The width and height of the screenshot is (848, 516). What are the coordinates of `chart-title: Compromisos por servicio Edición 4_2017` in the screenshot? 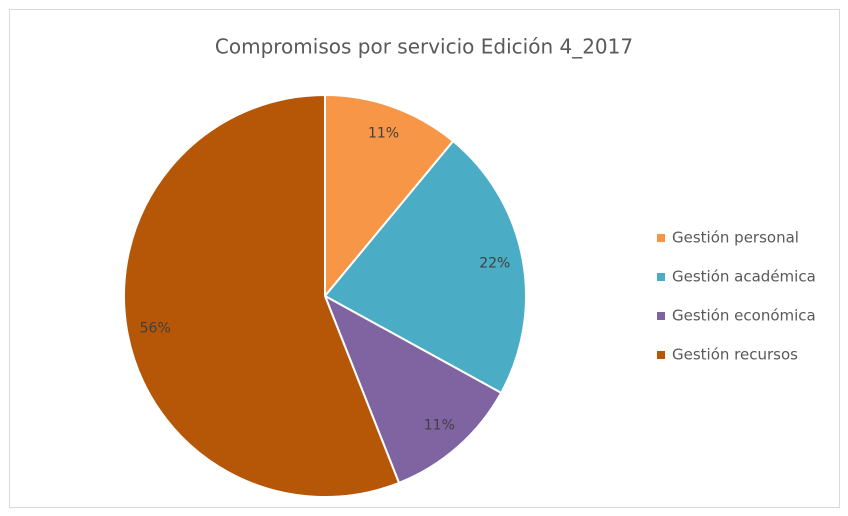 It's located at (424, 47).